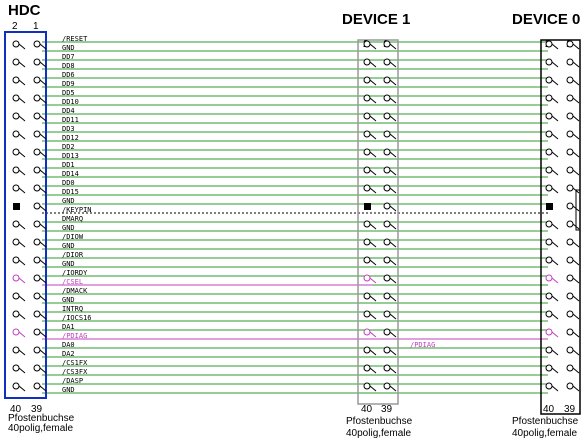 The image size is (587, 448). Describe the element at coordinates (75, 372) in the screenshot. I see `signal-label: /CS3FX` at that location.